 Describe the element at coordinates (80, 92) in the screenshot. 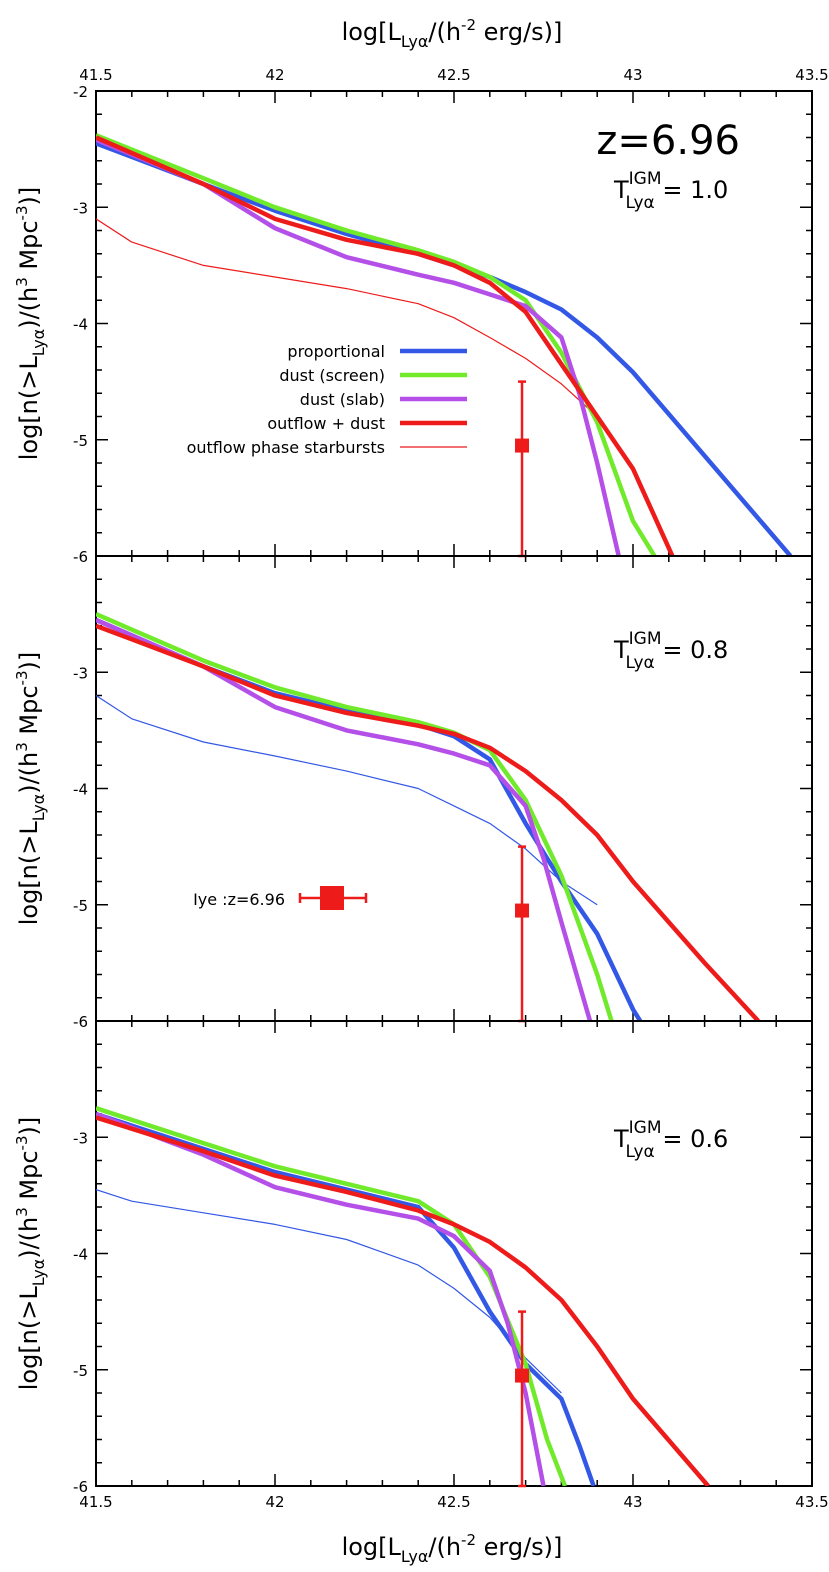

I see `y-tick-label: -2` at that location.